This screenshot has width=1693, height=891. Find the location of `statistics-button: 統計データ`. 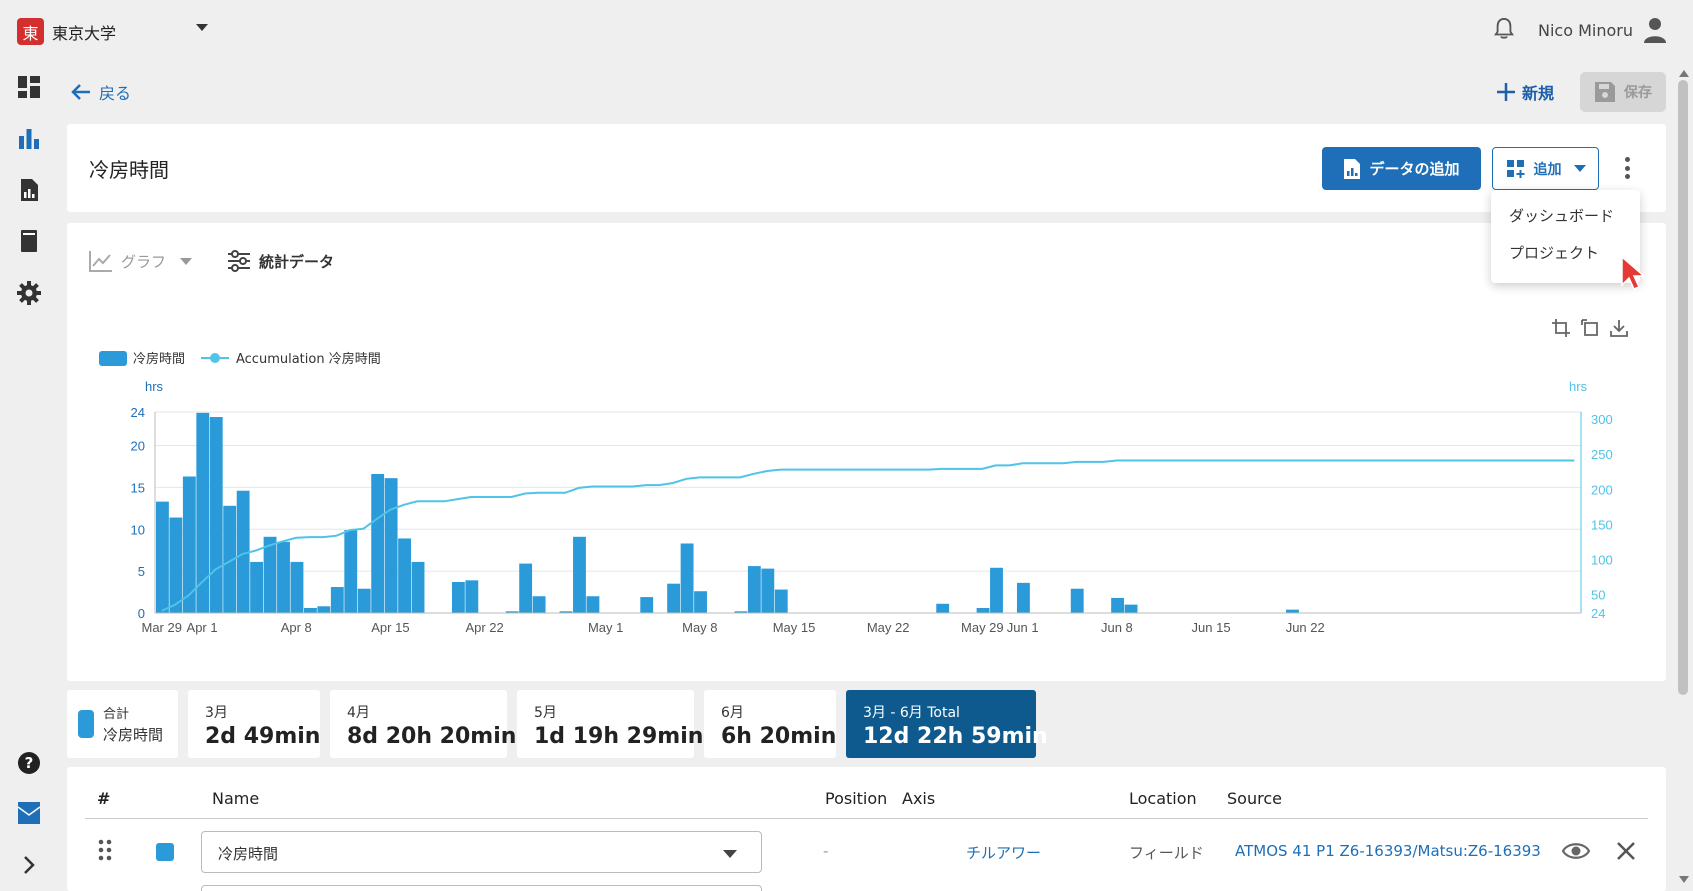

statistics-button: 統計データ is located at coordinates (280, 261).